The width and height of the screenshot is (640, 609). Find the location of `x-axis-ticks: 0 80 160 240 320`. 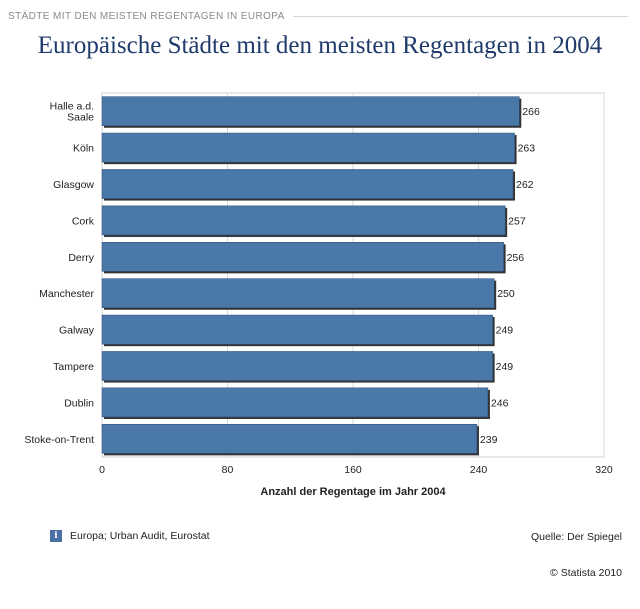

x-axis-ticks: 0 80 160 240 320 is located at coordinates (356, 470).